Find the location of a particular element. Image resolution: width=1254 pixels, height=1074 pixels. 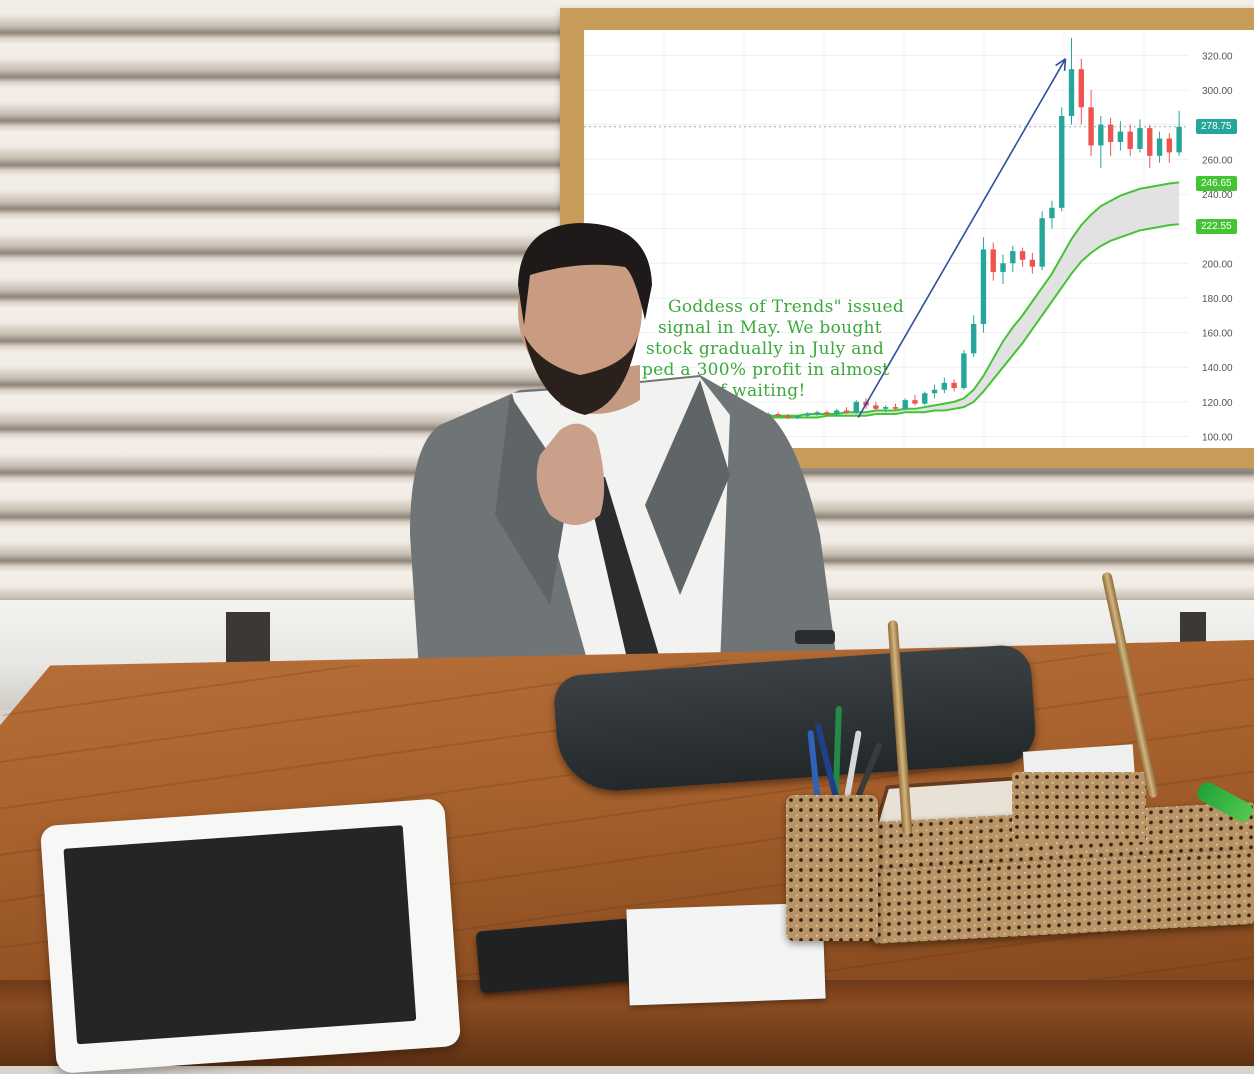

watch is located at coordinates (815, 637).